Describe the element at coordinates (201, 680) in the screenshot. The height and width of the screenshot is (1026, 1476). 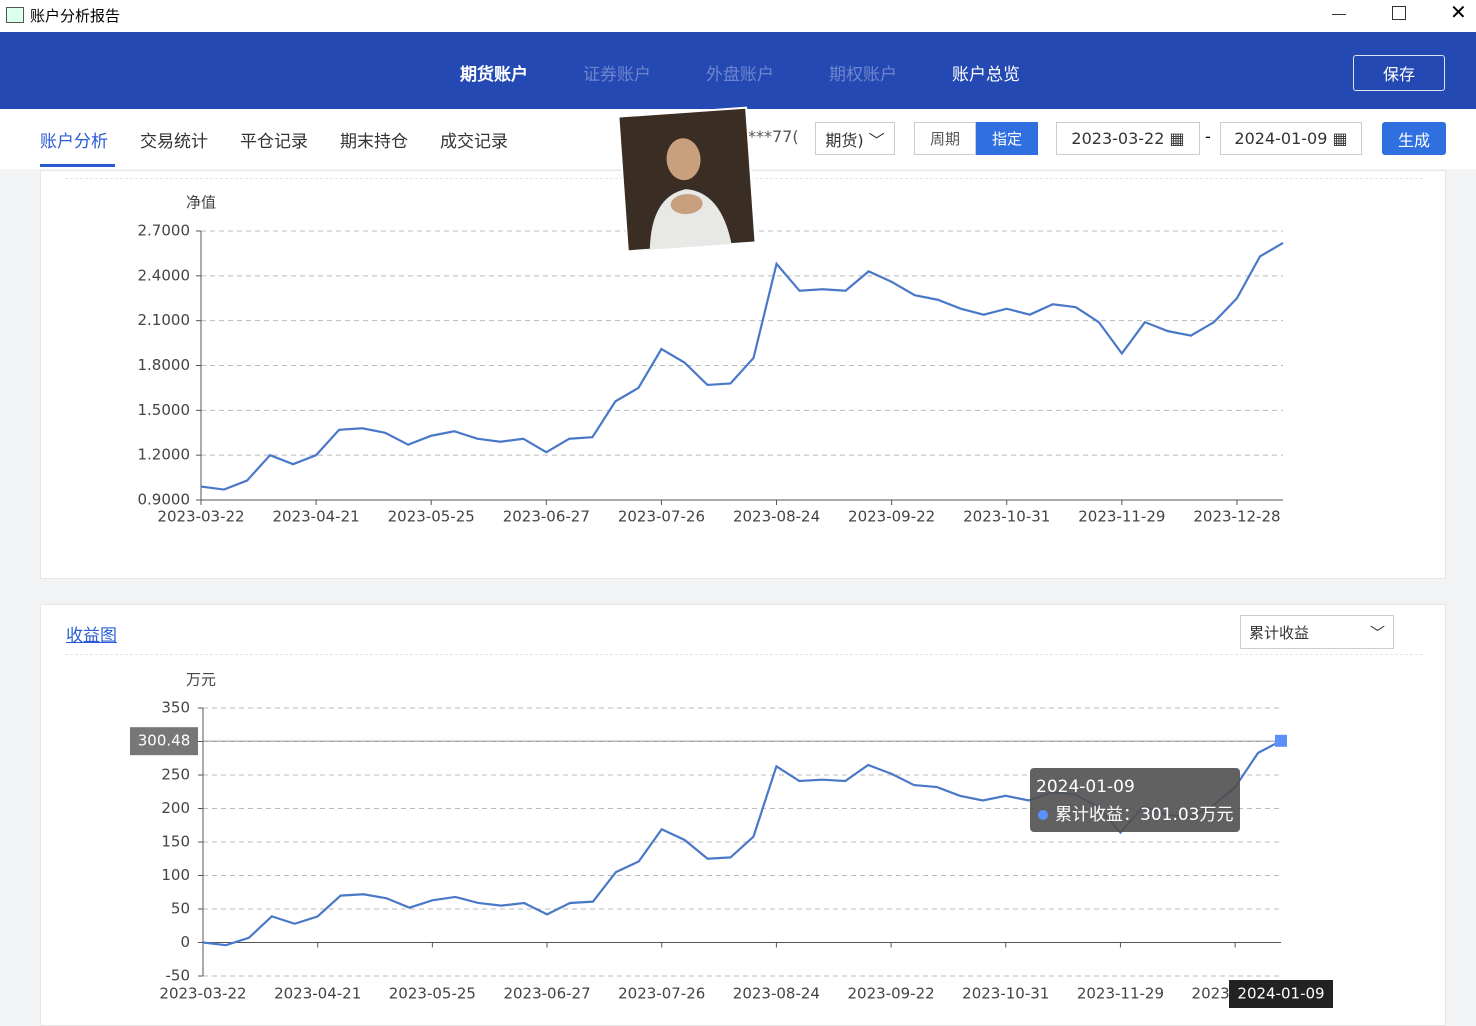
I see `y-axis-title: 万元` at that location.